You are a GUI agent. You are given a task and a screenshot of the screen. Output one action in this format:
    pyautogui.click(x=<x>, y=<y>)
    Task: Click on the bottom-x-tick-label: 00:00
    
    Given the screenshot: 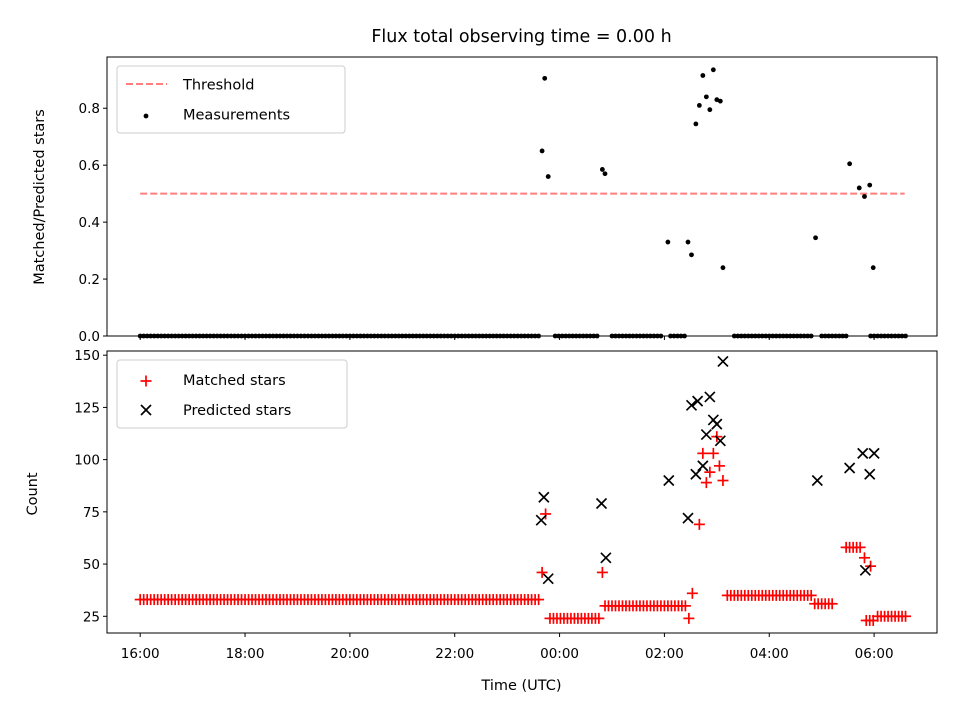 What is the action you would take?
    pyautogui.click(x=559, y=654)
    